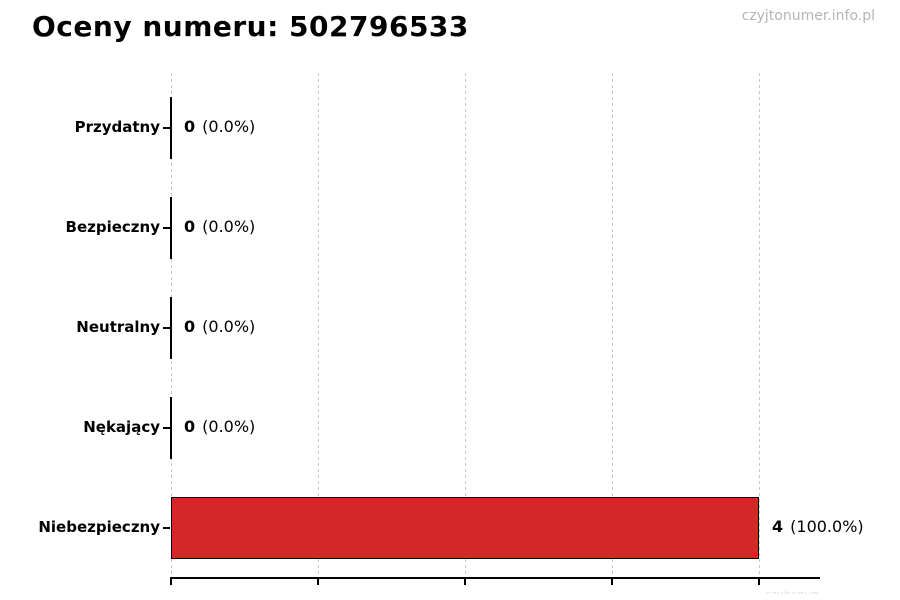 Image resolution: width=900 pixels, height=600 pixels. I want to click on bar-nękający, so click(171, 428).